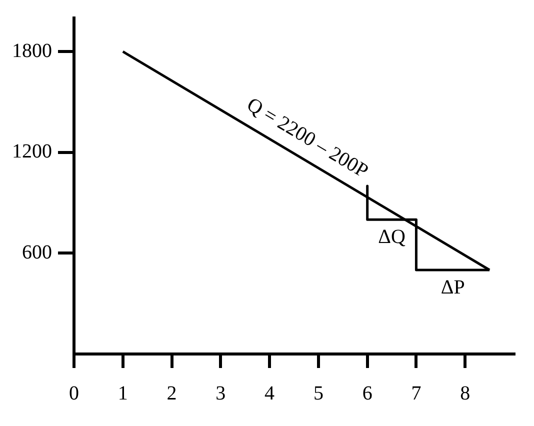 This screenshot has width=534, height=426. What do you see at coordinates (269, 393) in the screenshot?
I see `x-tick-label: 4` at bounding box center [269, 393].